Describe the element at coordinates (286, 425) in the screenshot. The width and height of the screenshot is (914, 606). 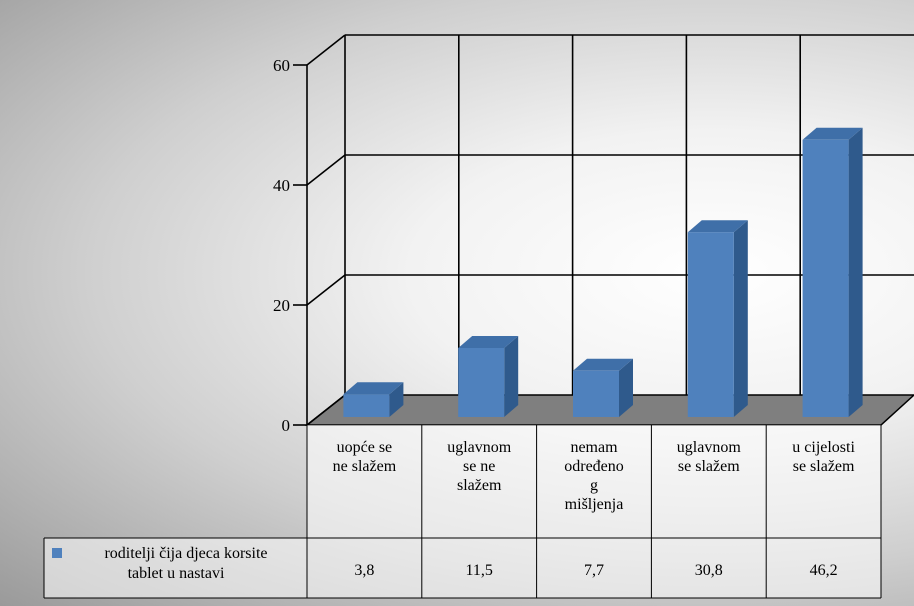
I see `y-tick-label: 0` at that location.